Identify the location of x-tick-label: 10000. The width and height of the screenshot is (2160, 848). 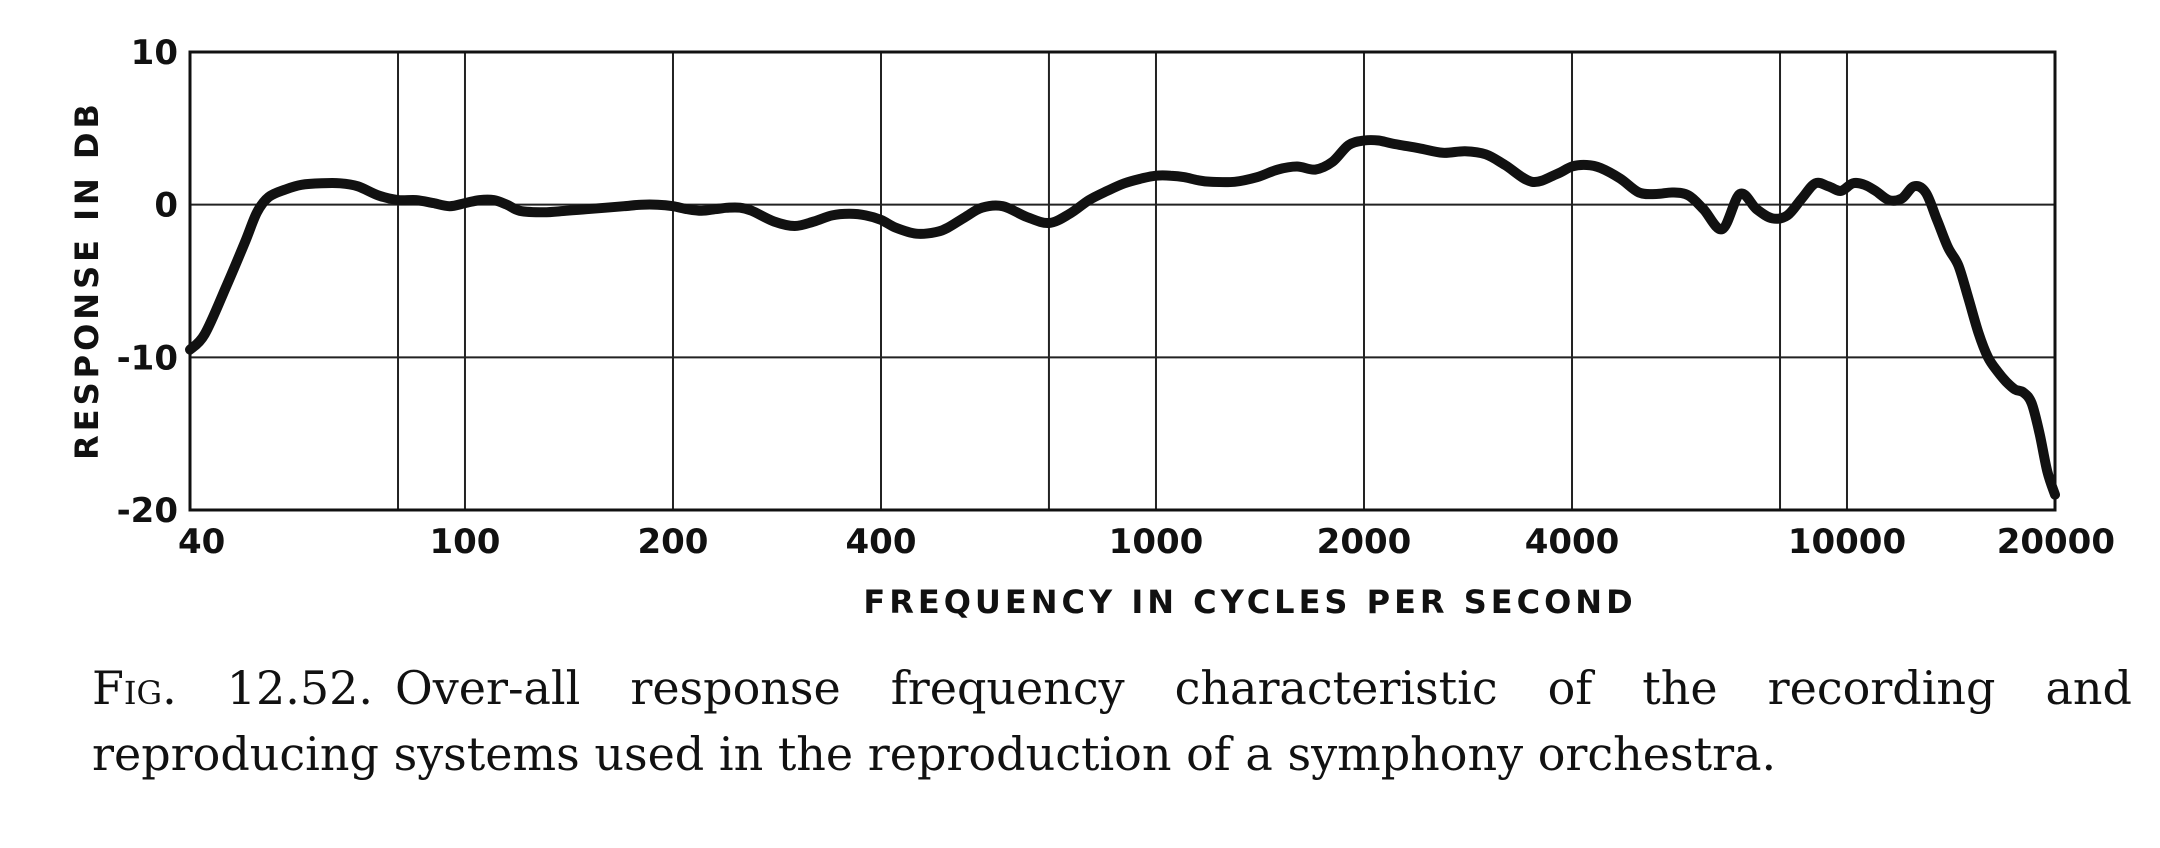
(1847, 542).